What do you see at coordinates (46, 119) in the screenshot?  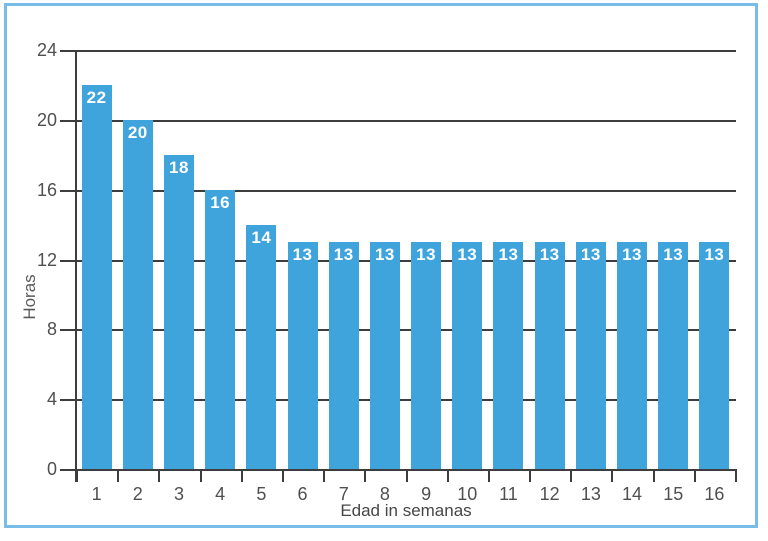 I see `y-tick-label-20: 20` at bounding box center [46, 119].